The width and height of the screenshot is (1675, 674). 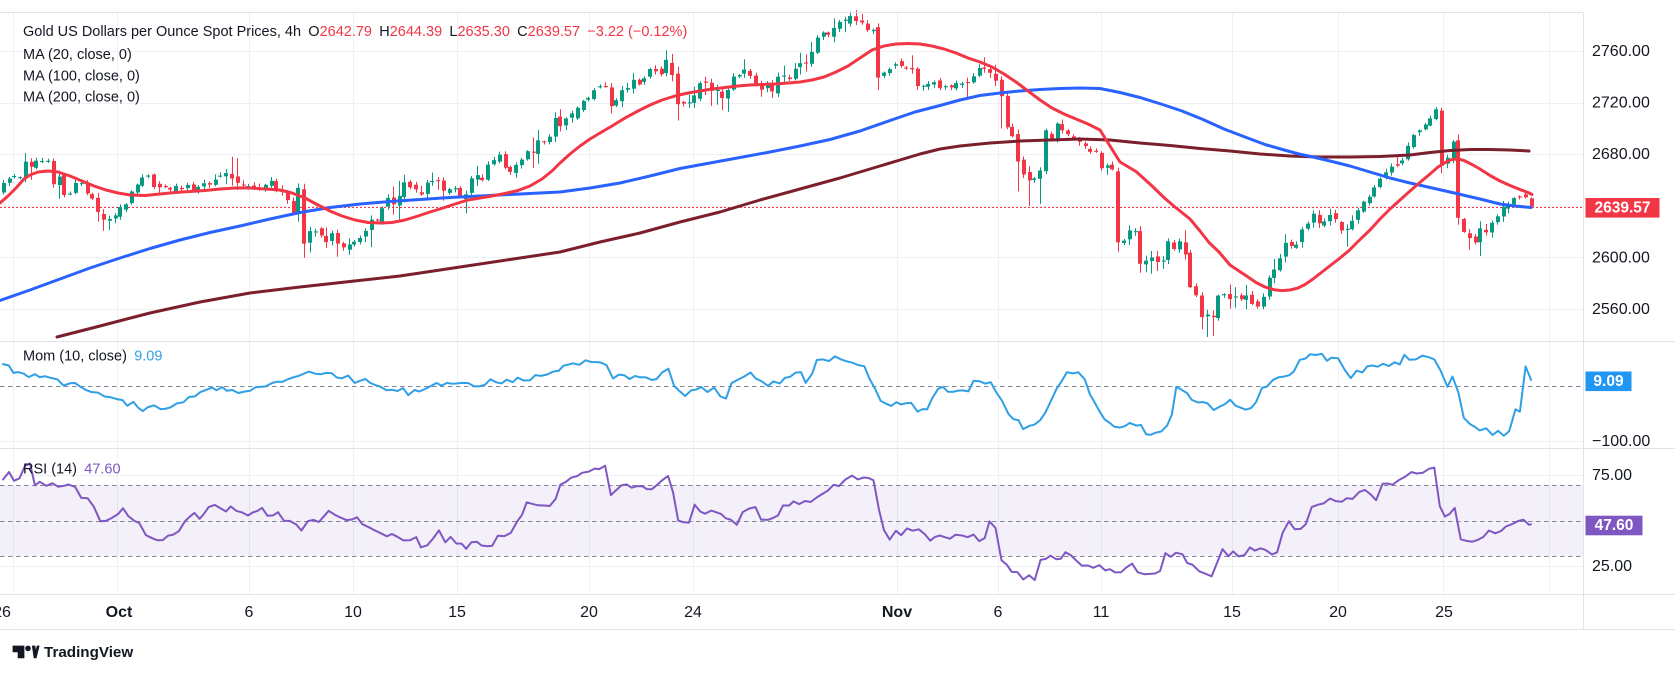 What do you see at coordinates (88, 652) in the screenshot?
I see `svg-text: TradingView` at bounding box center [88, 652].